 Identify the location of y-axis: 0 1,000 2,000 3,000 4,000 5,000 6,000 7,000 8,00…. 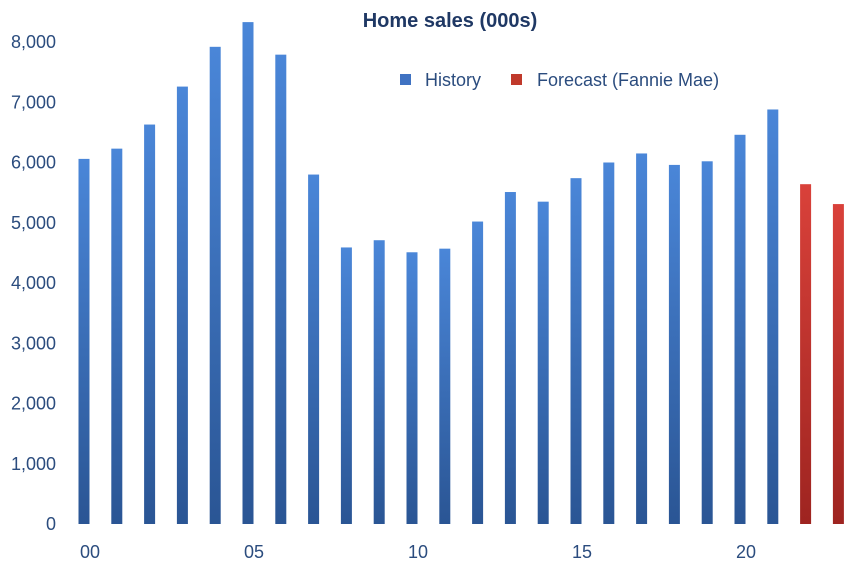
(33, 283).